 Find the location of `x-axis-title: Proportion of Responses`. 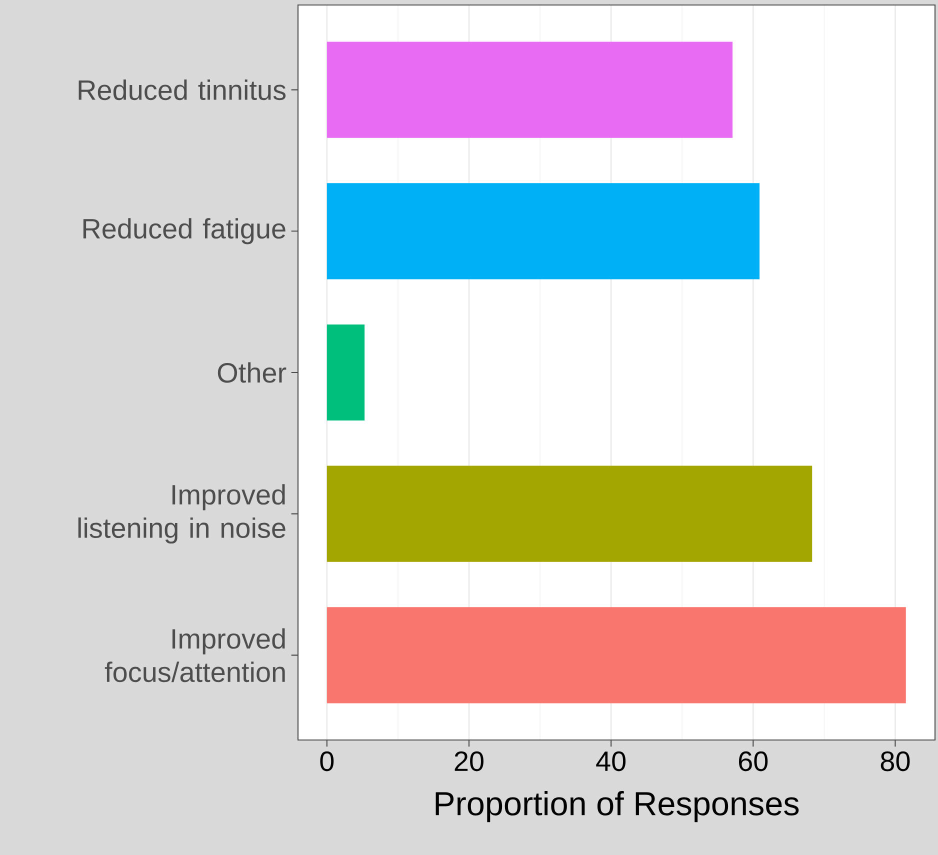

x-axis-title: Proportion of Responses is located at coordinates (617, 806).